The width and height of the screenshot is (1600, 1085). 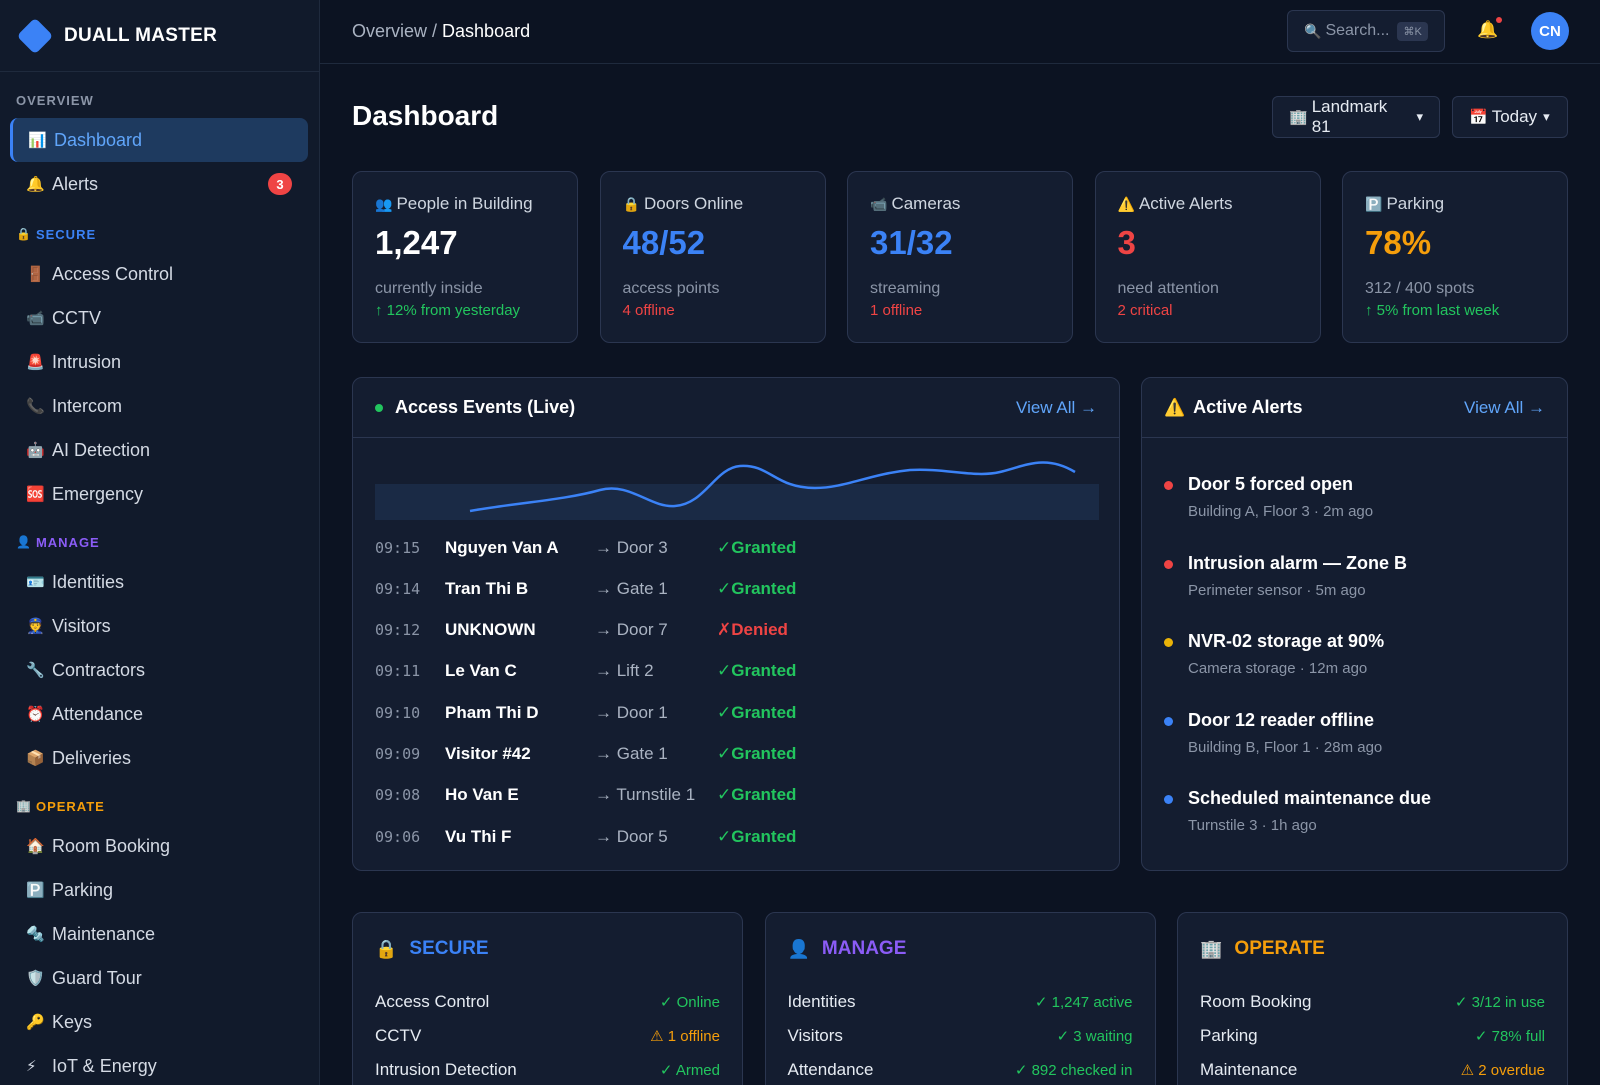 What do you see at coordinates (159, 714) in the screenshot?
I see `sidebar-item-attendance: ⏰ Attendance` at bounding box center [159, 714].